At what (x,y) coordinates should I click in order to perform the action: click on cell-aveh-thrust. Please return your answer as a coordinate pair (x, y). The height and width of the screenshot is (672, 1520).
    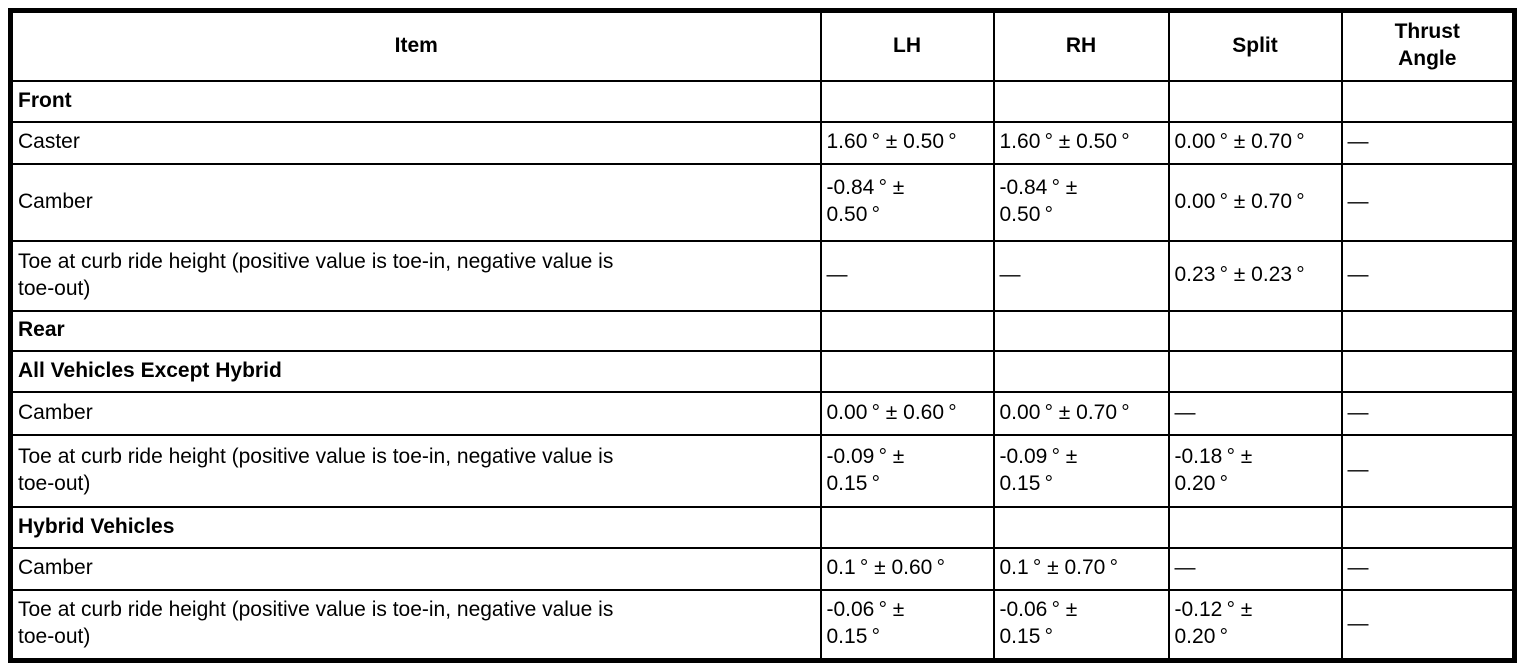
    Looking at the image, I should click on (1428, 371).